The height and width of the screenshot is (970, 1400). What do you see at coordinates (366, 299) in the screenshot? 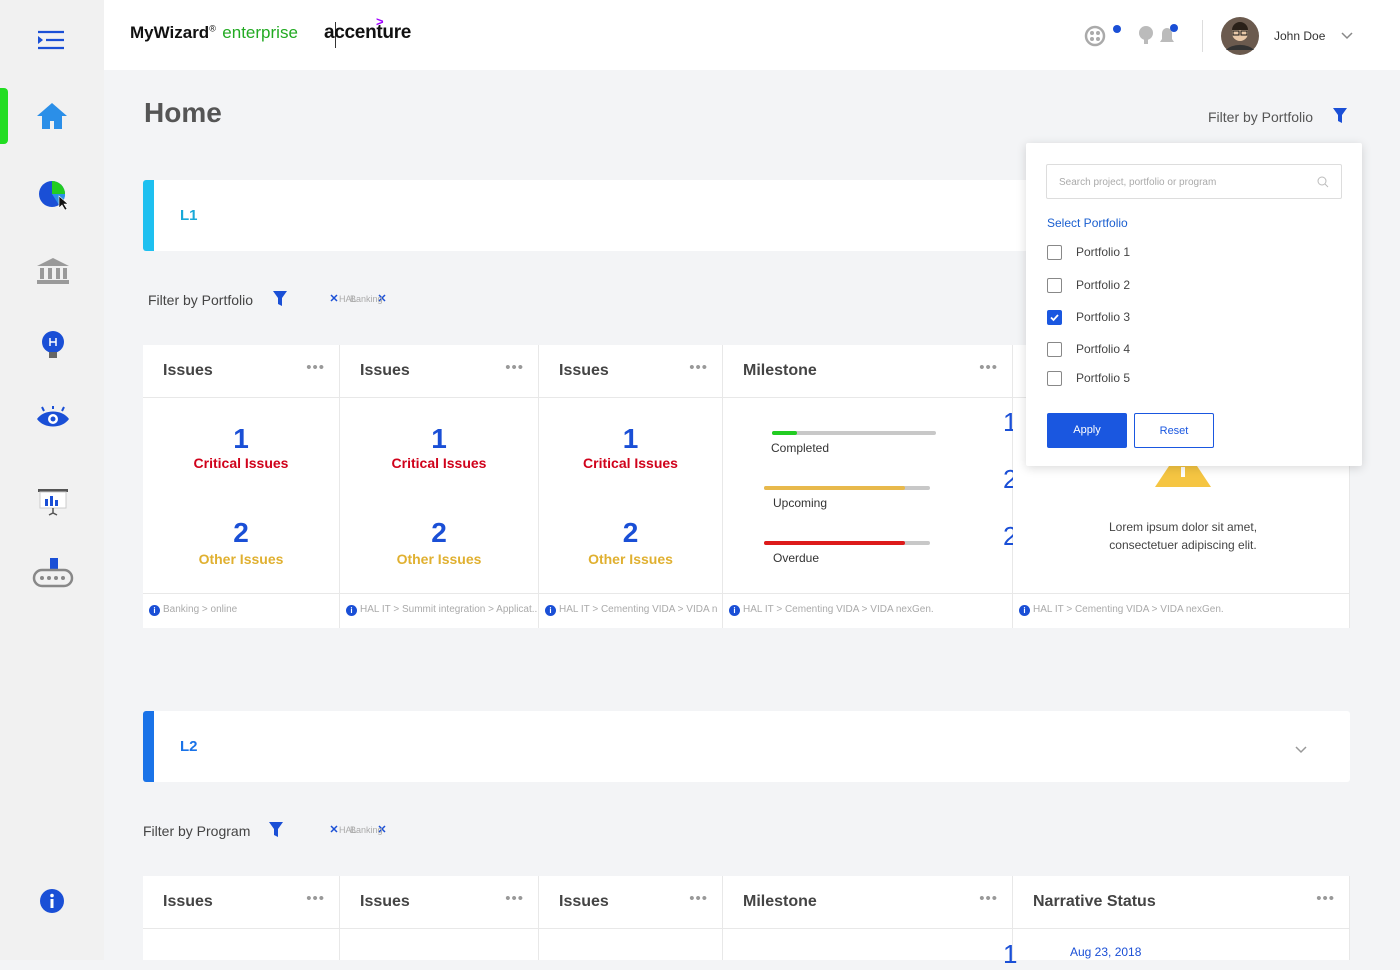
I see `filter-chip: Banking` at bounding box center [366, 299].